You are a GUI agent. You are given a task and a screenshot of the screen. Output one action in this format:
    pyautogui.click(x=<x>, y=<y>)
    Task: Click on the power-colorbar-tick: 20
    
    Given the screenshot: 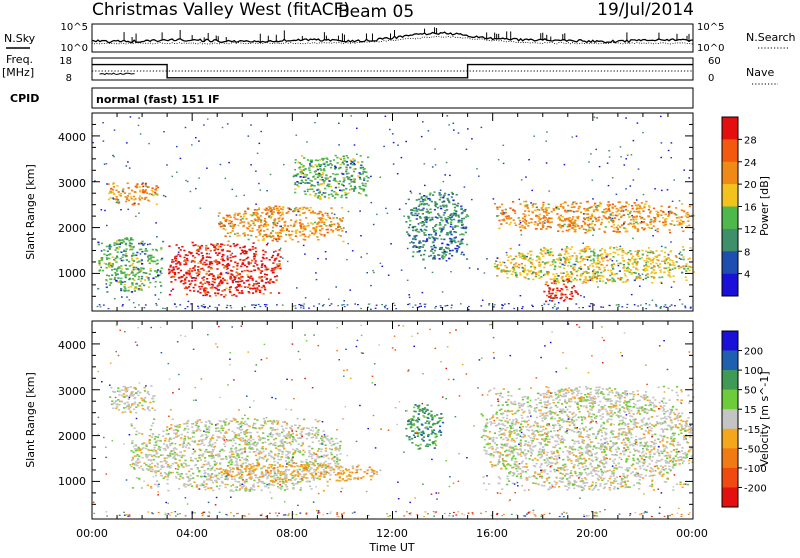 What is the action you would take?
    pyautogui.click(x=750, y=185)
    